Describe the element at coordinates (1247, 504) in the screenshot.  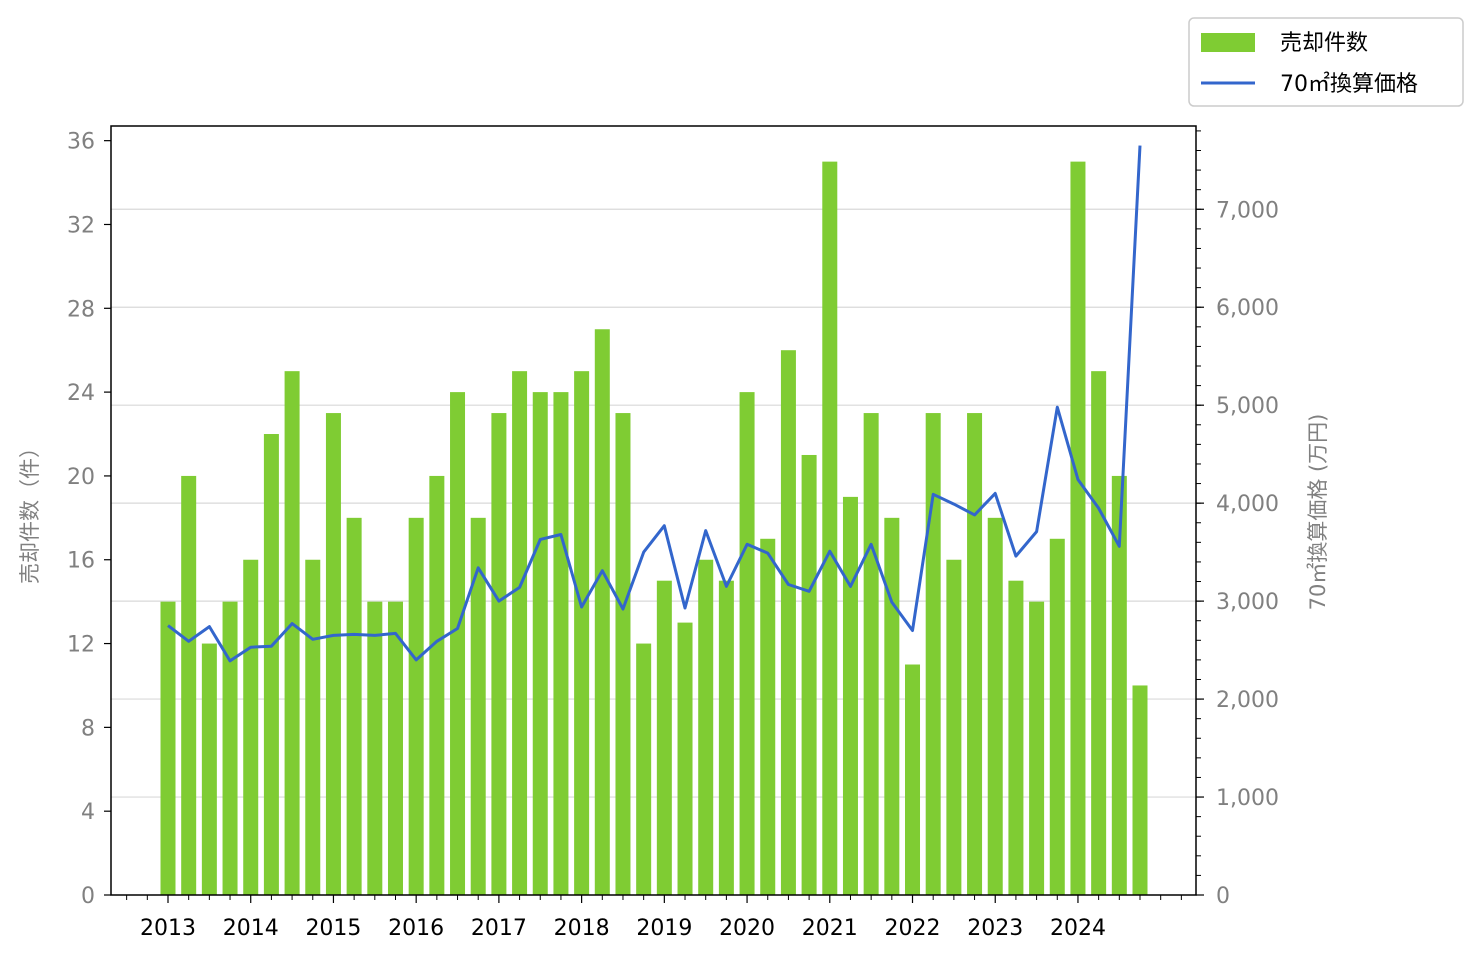
I see `right-tick-label: 4,000` at that location.